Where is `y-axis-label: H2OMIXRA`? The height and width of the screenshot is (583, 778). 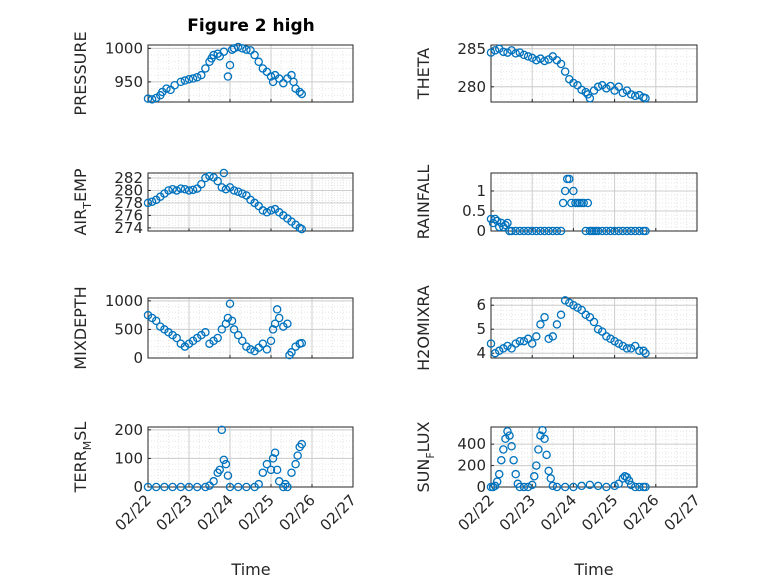 y-axis-label: H2OMIXRA is located at coordinates (423, 328).